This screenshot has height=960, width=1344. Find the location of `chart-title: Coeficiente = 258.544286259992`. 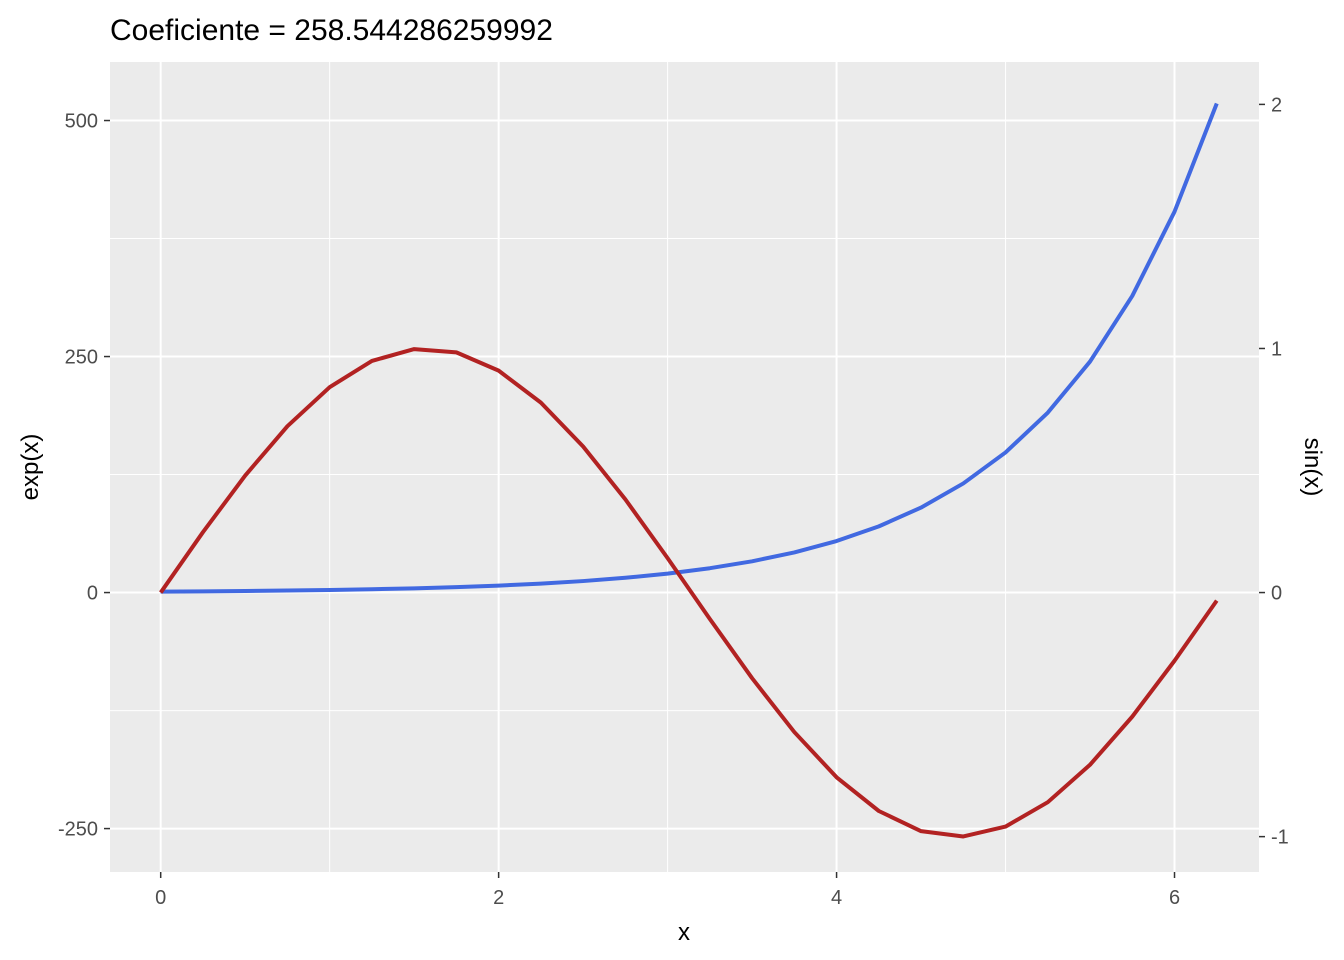

chart-title: Coeficiente = 258.544286259992 is located at coordinates (331, 30).